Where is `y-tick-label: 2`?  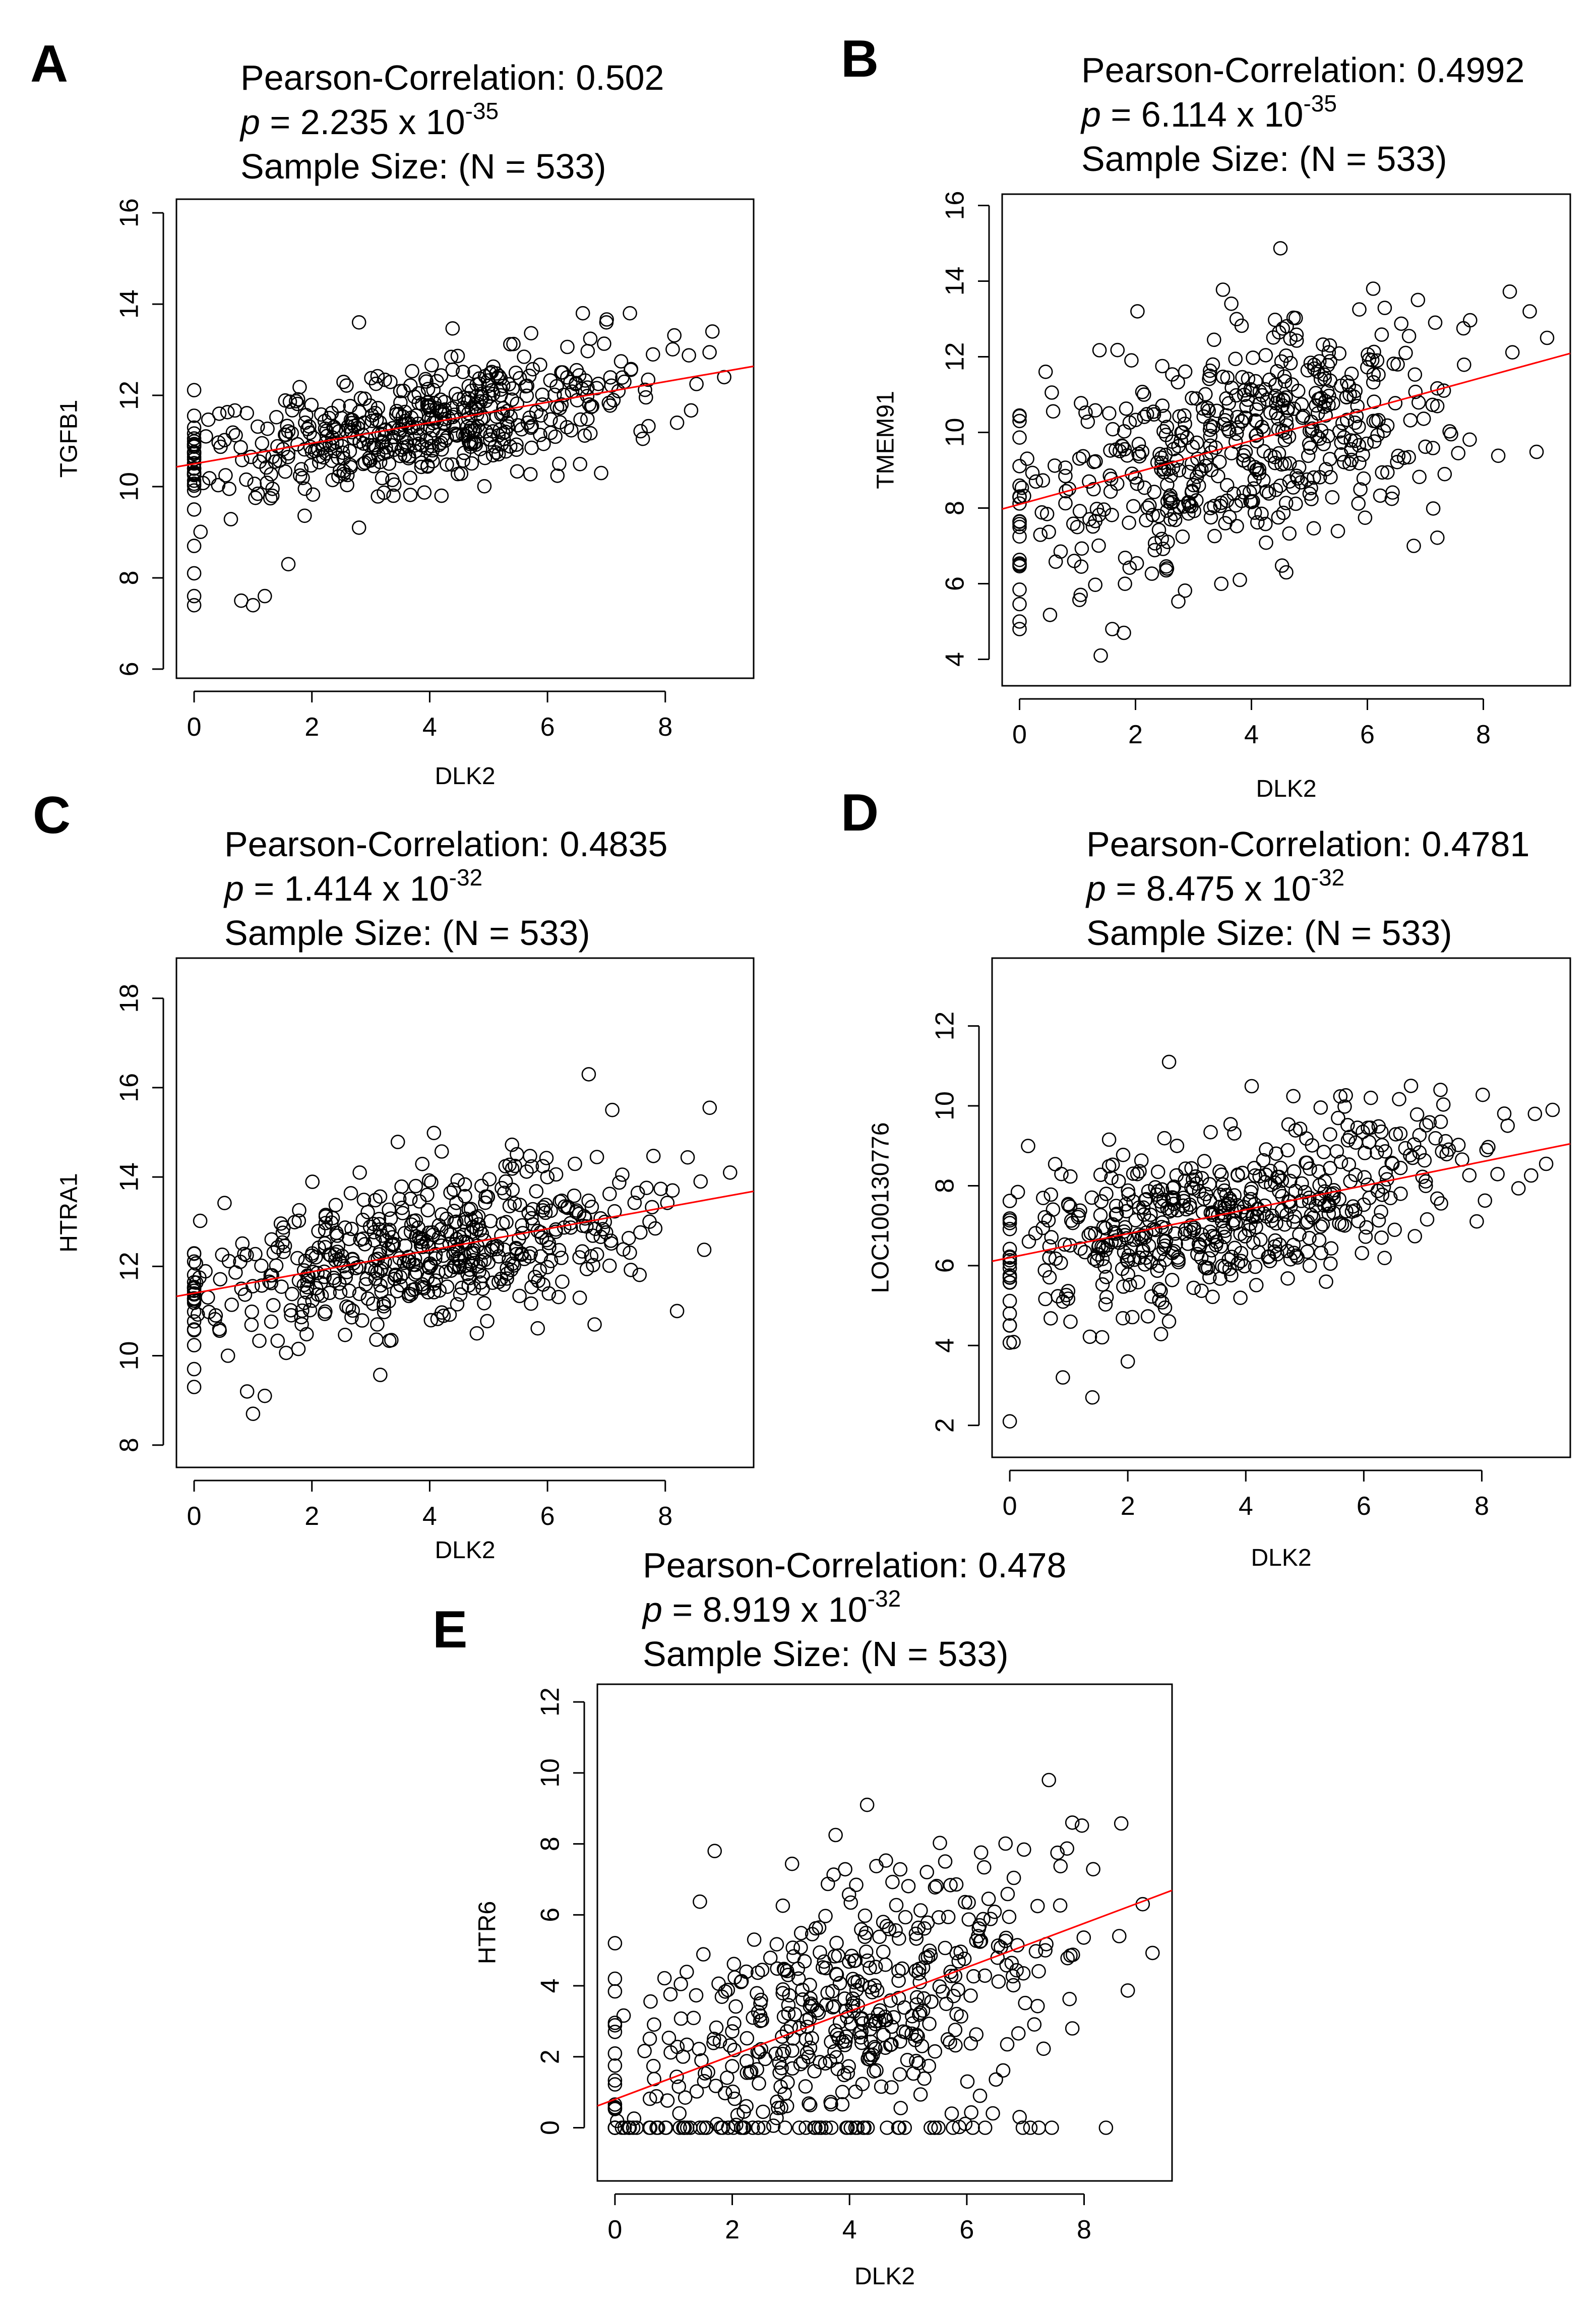
y-tick-label: 2 is located at coordinates (945, 1425).